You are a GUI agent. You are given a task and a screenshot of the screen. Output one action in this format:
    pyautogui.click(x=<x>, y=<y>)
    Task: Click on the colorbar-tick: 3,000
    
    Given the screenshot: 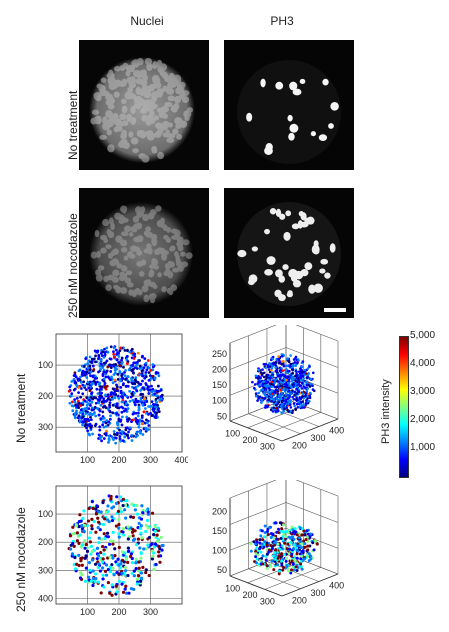 What is the action you would take?
    pyautogui.click(x=423, y=391)
    